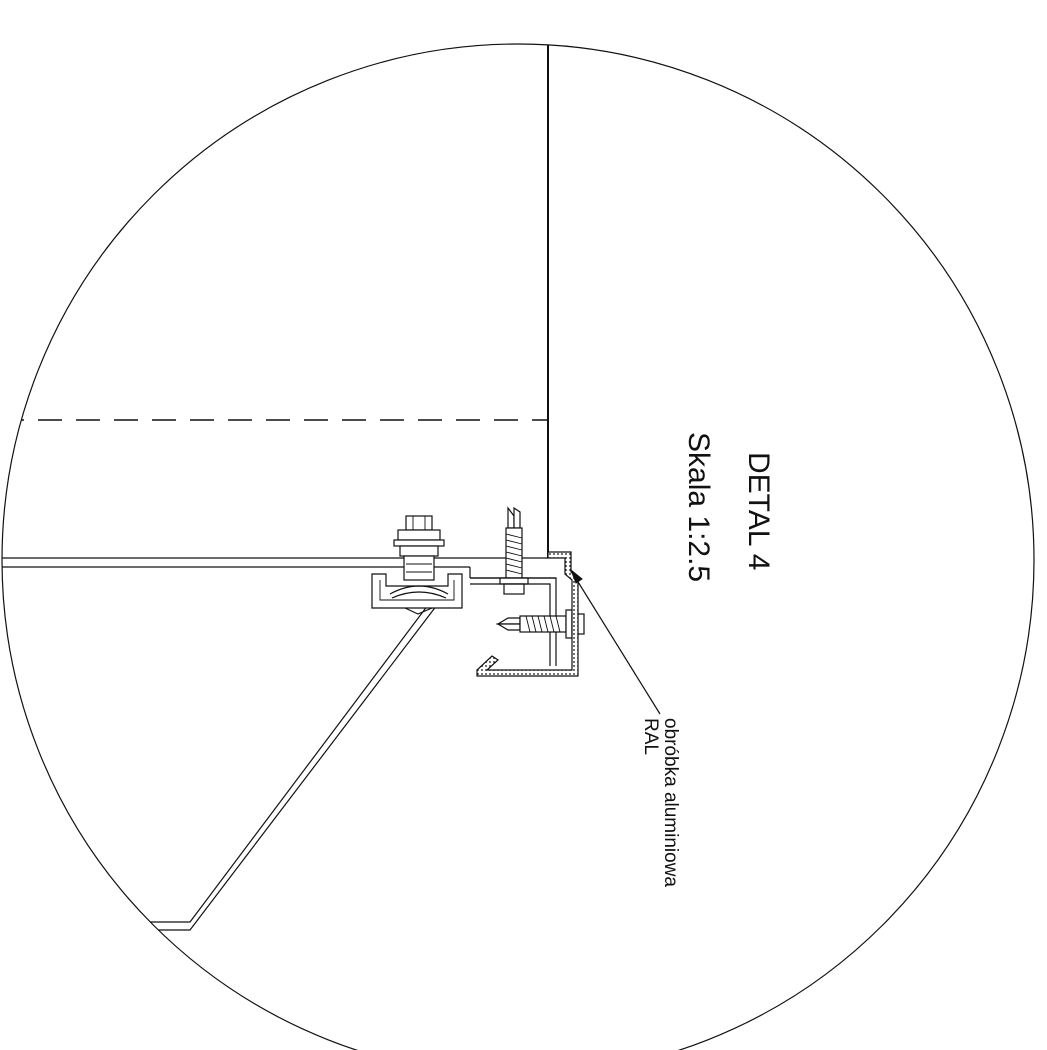  I want to click on diagonal-strut, so click(289, 767).